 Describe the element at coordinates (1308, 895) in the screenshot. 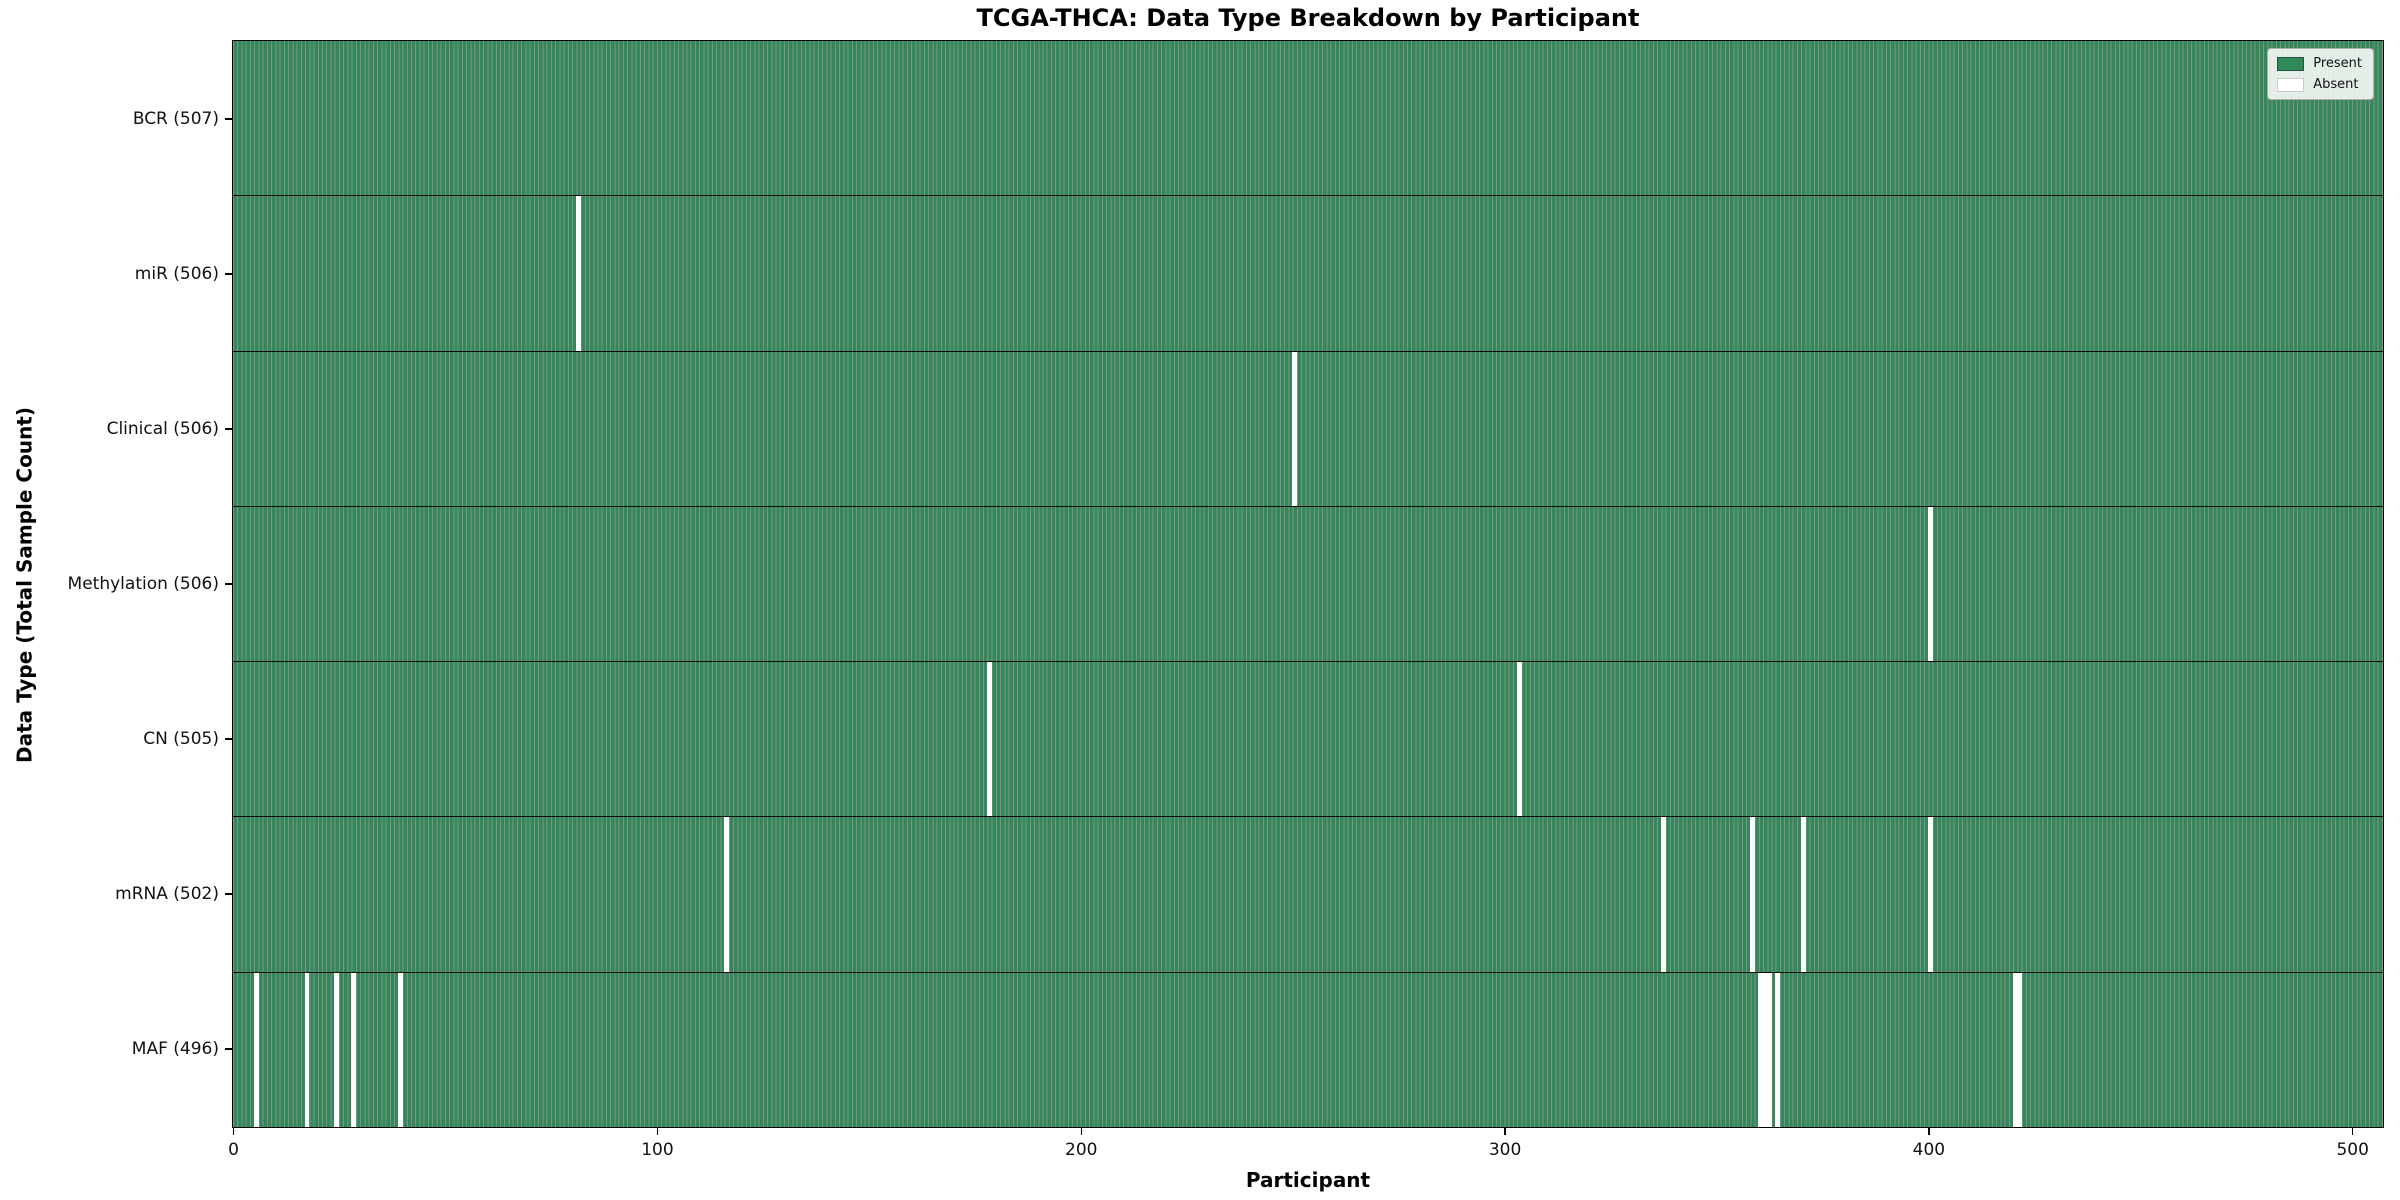

I see `heatmap-row-mRNA` at that location.